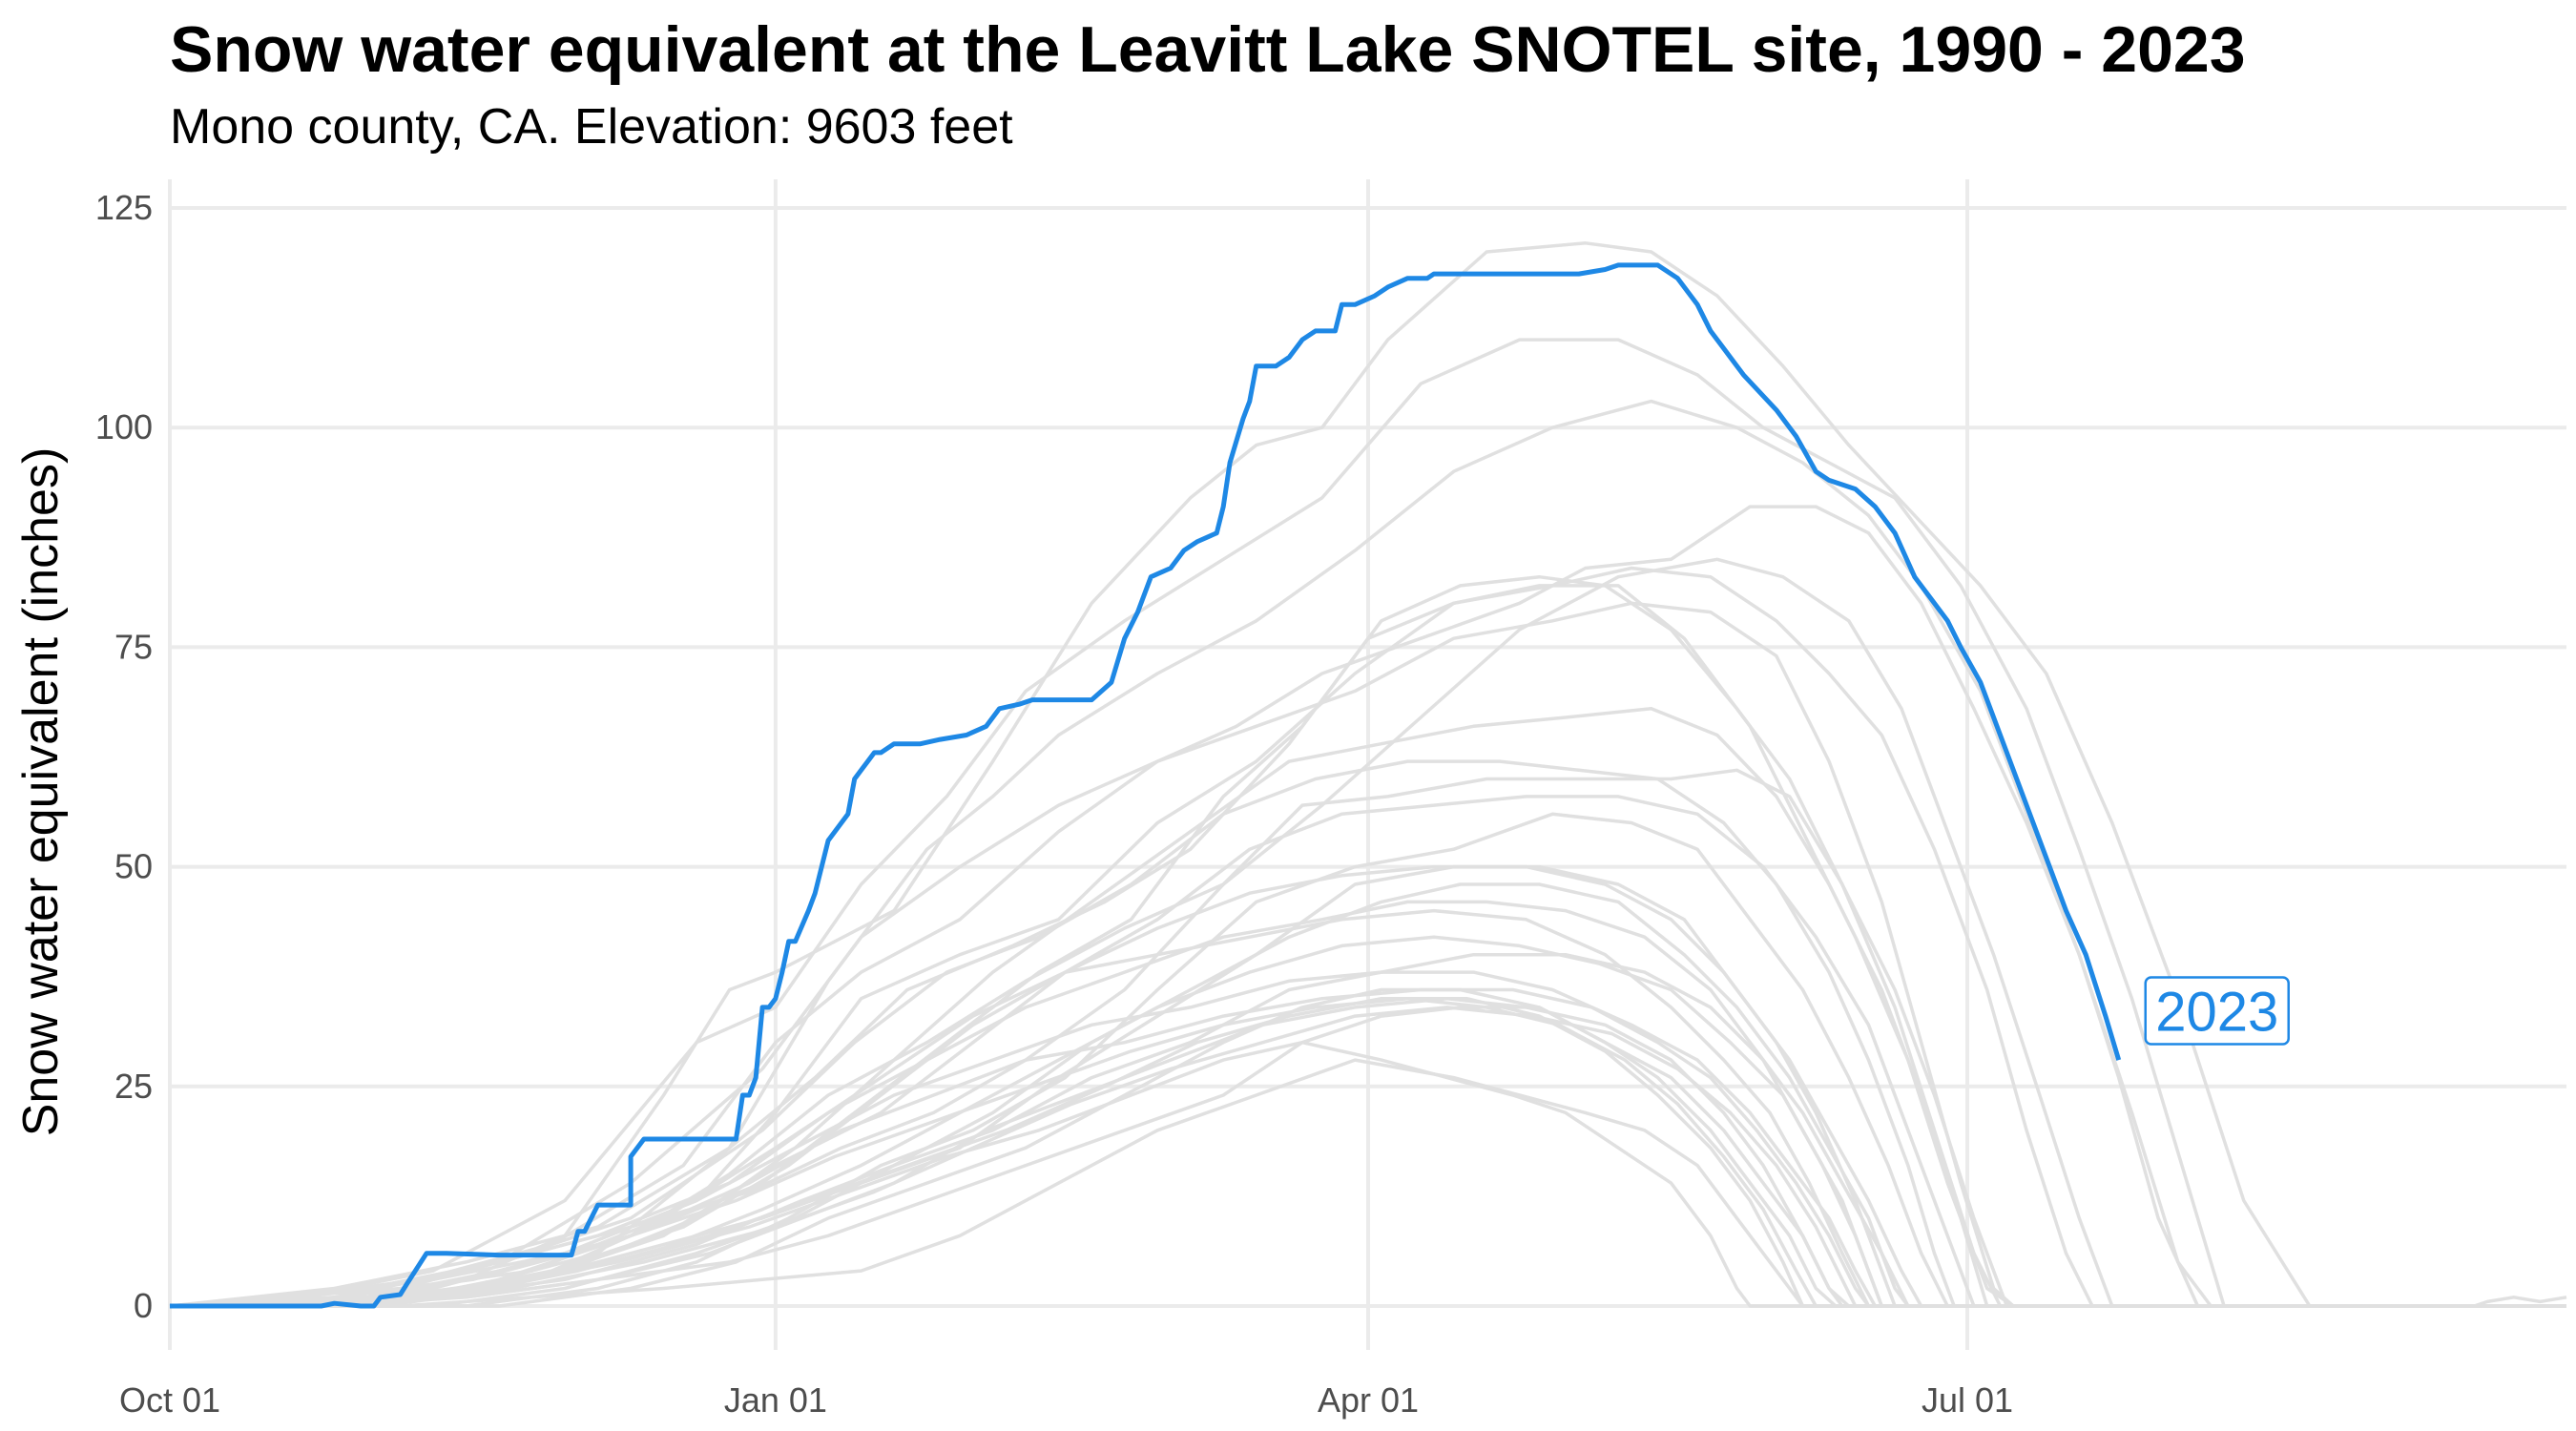  Describe the element at coordinates (143, 1305) in the screenshot. I see `y-tick-label: 0` at that location.